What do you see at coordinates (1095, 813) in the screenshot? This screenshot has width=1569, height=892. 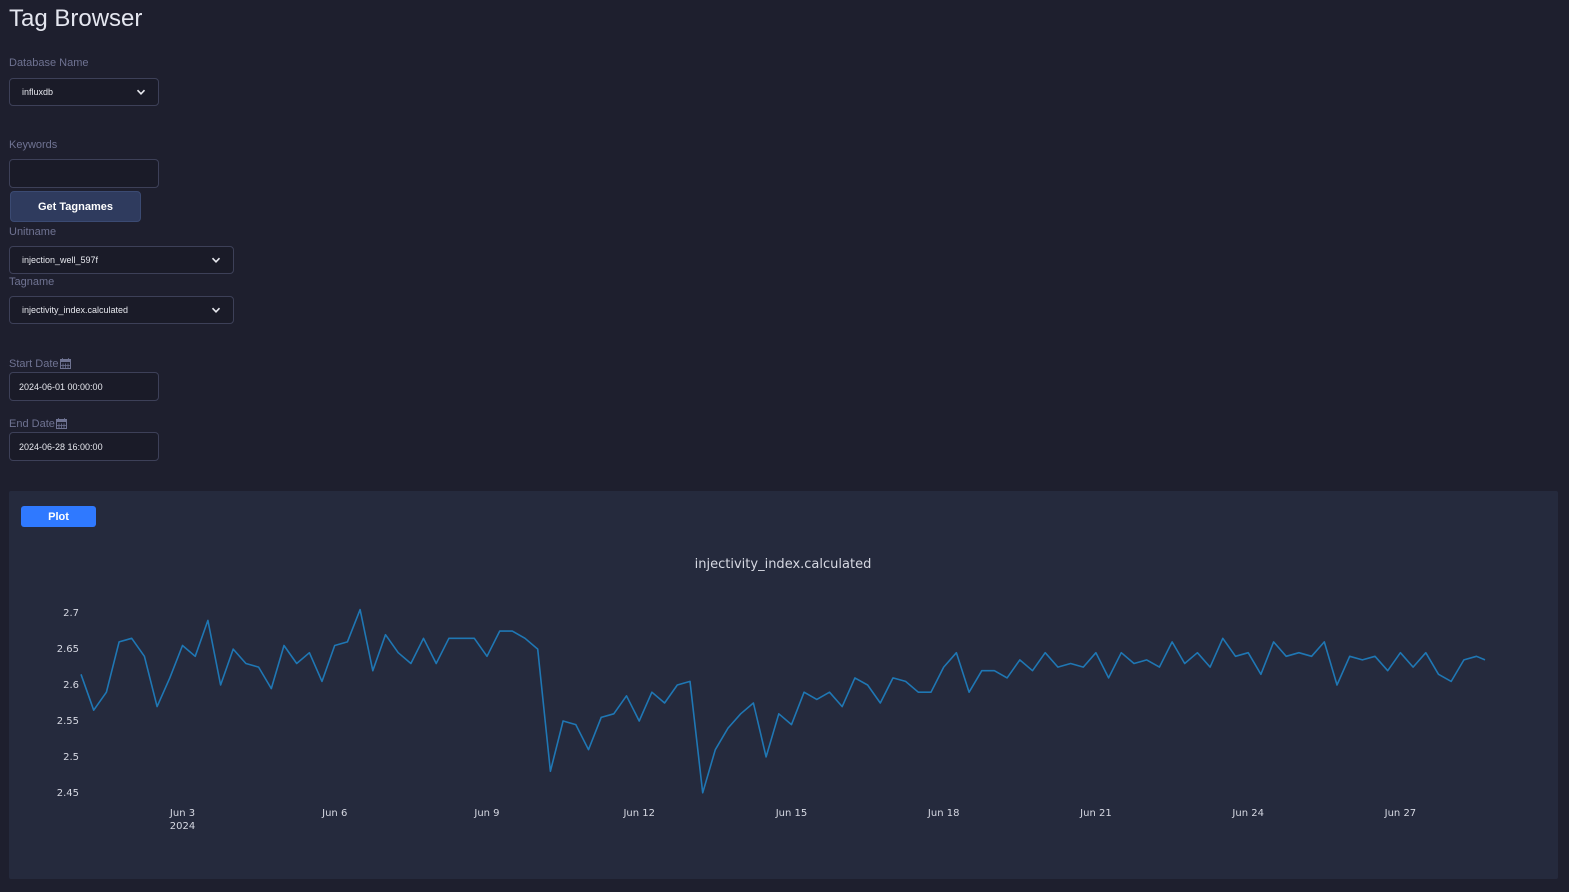 I see `x-tick-label: Jun 21` at bounding box center [1095, 813].